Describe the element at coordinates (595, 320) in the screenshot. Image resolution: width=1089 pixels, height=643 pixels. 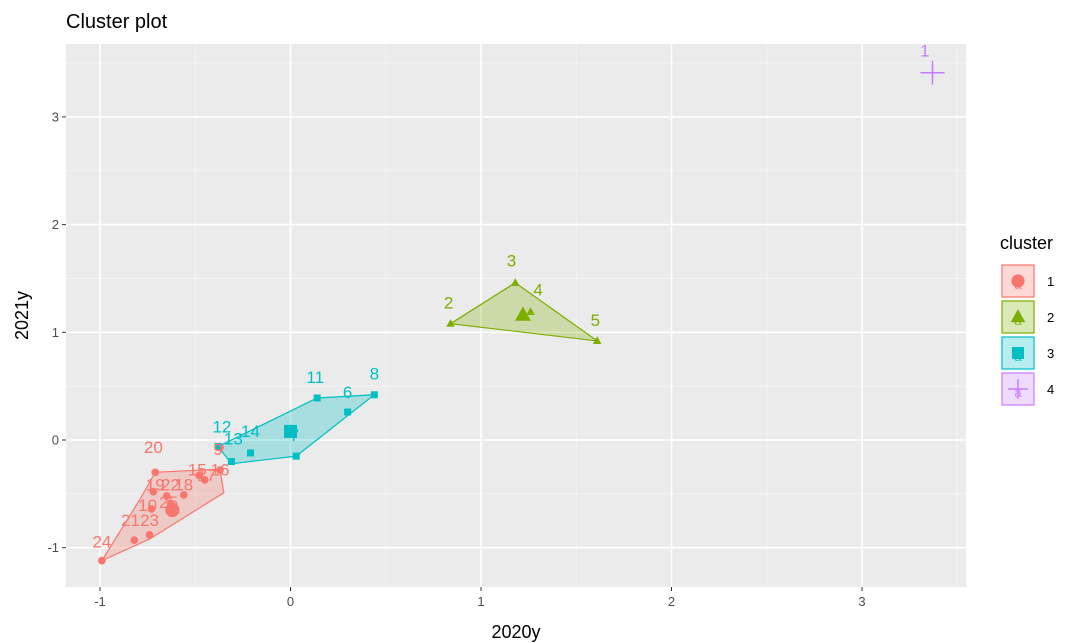
I see `point-label-5: 5` at that location.